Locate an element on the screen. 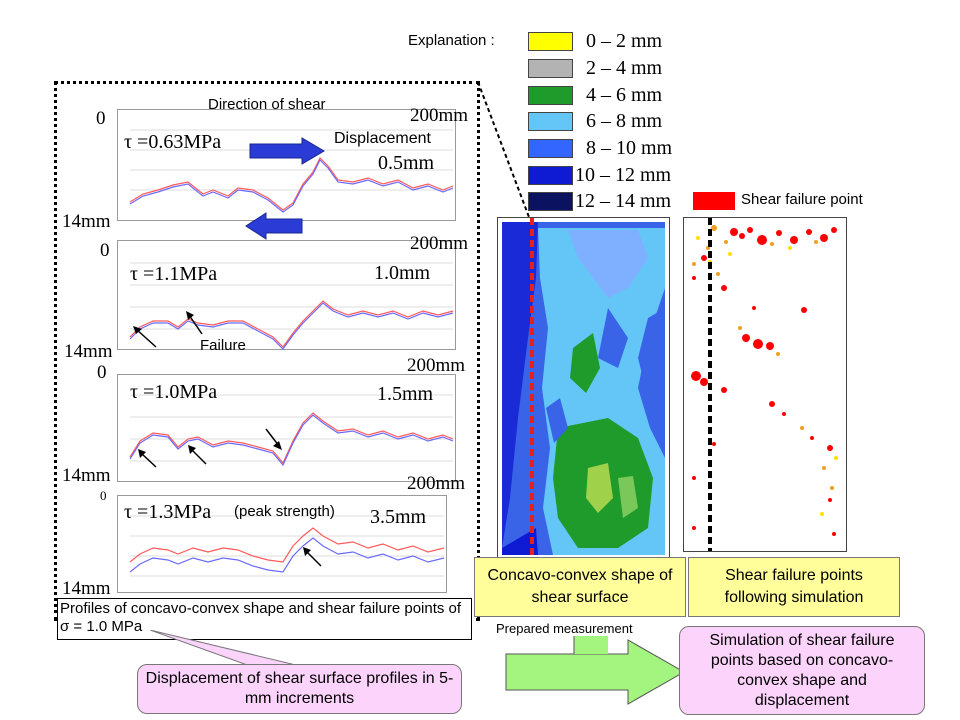 This screenshot has height=720, width=960. legend-label-10-12: 10 – 12 mm is located at coordinates (623, 175).